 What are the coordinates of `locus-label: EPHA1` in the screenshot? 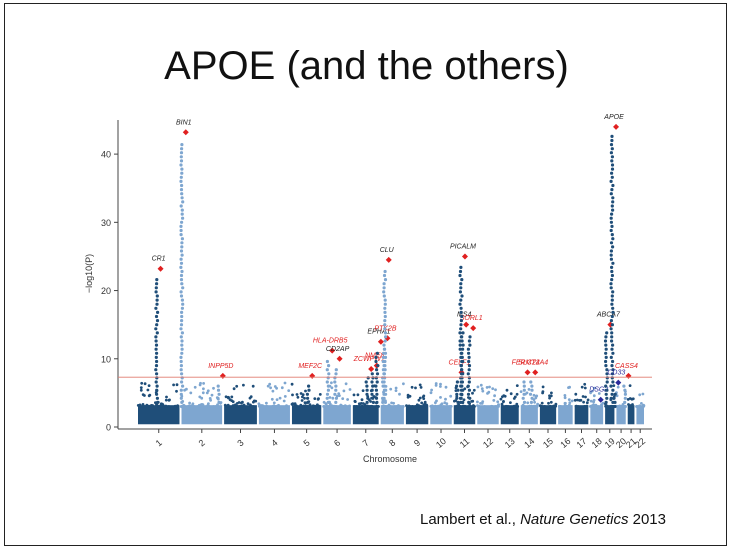 It's located at (378, 332).